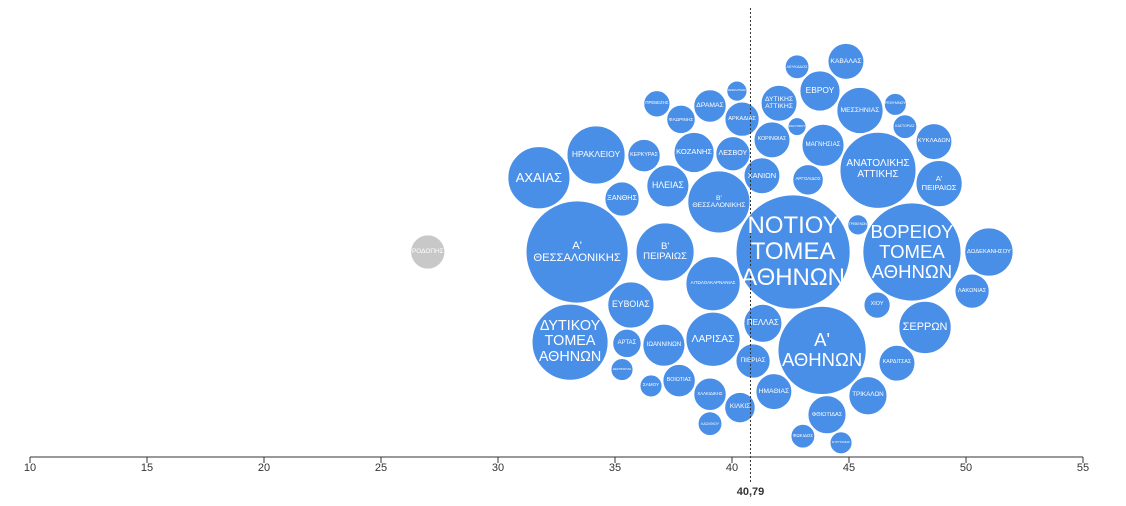 This screenshot has width=1126, height=506. I want to click on reference-label: 40,79, so click(751, 492).